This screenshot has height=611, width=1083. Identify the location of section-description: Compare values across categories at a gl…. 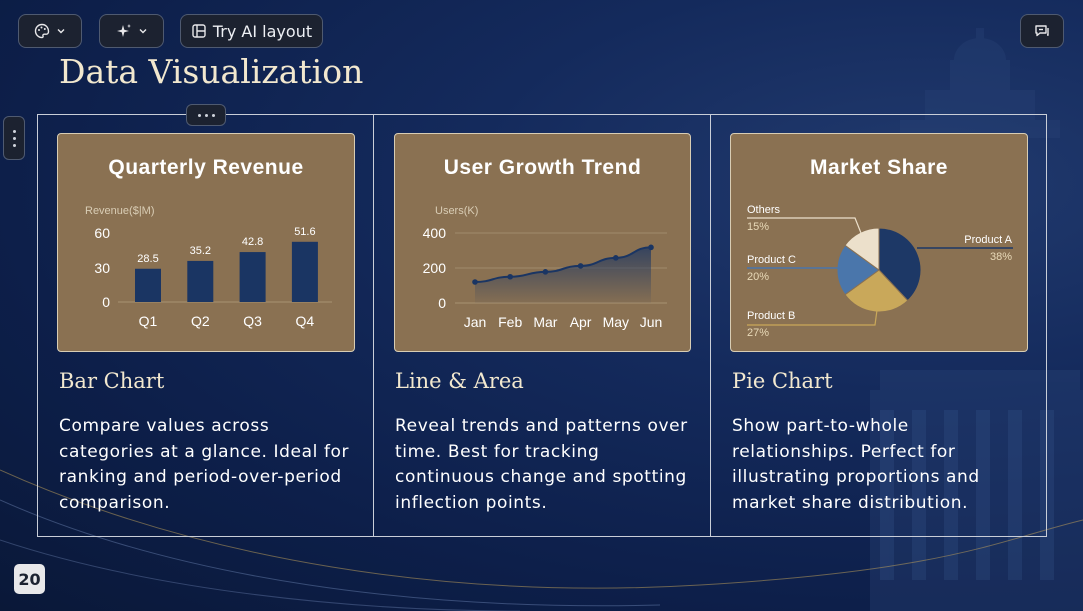
(204, 464).